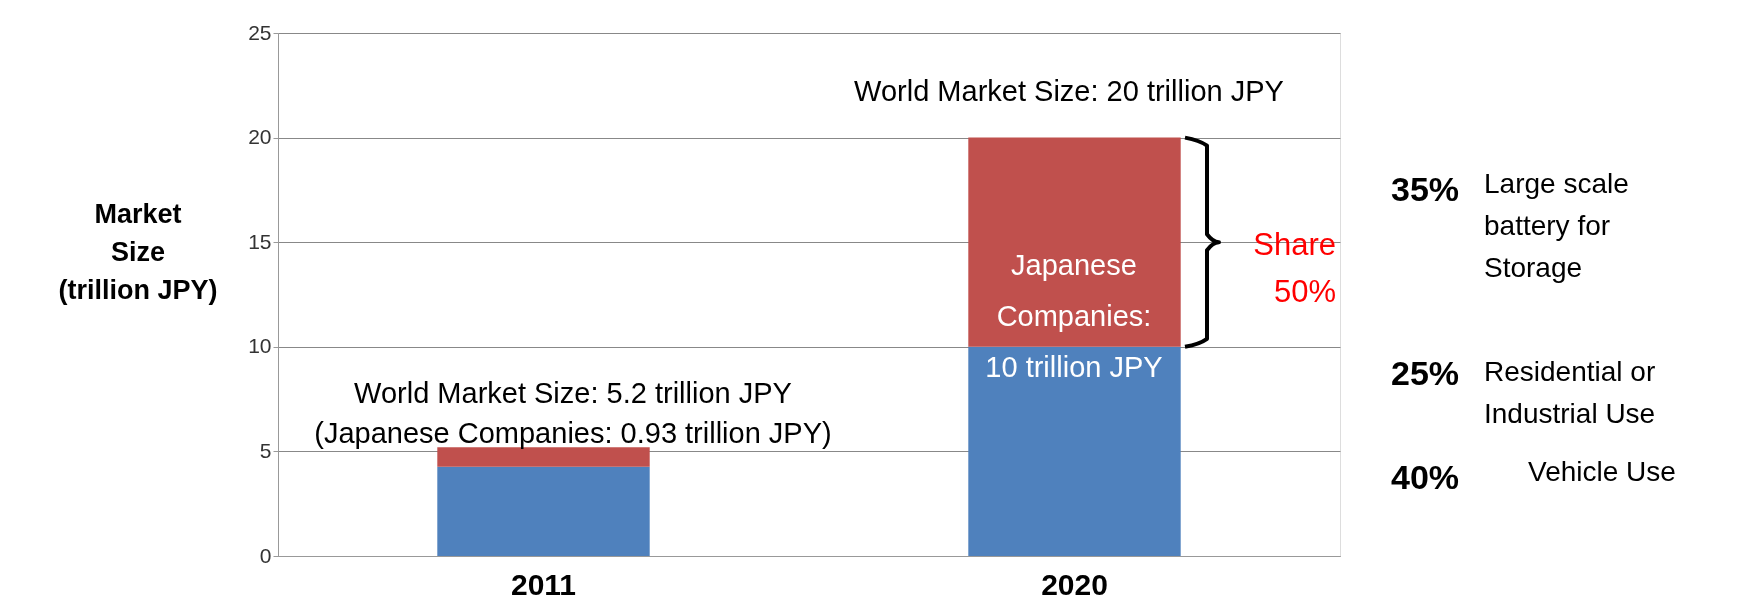  What do you see at coordinates (1425, 373) in the screenshot?
I see `text: 25%` at bounding box center [1425, 373].